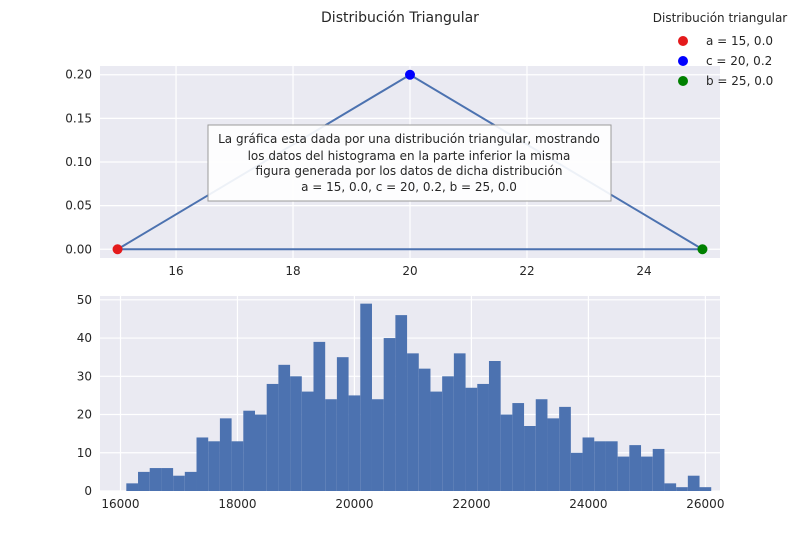 This screenshot has height=550, width=800. What do you see at coordinates (78, 75) in the screenshot?
I see `triangle-y-tick-label: 0.20` at bounding box center [78, 75].